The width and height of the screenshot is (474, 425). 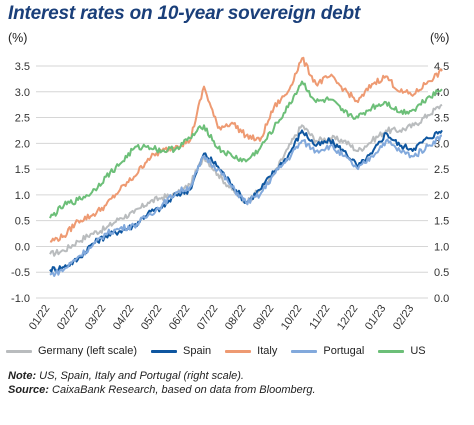 What do you see at coordinates (22, 67) in the screenshot?
I see `y-left-tick-label: 3.5` at bounding box center [22, 67].